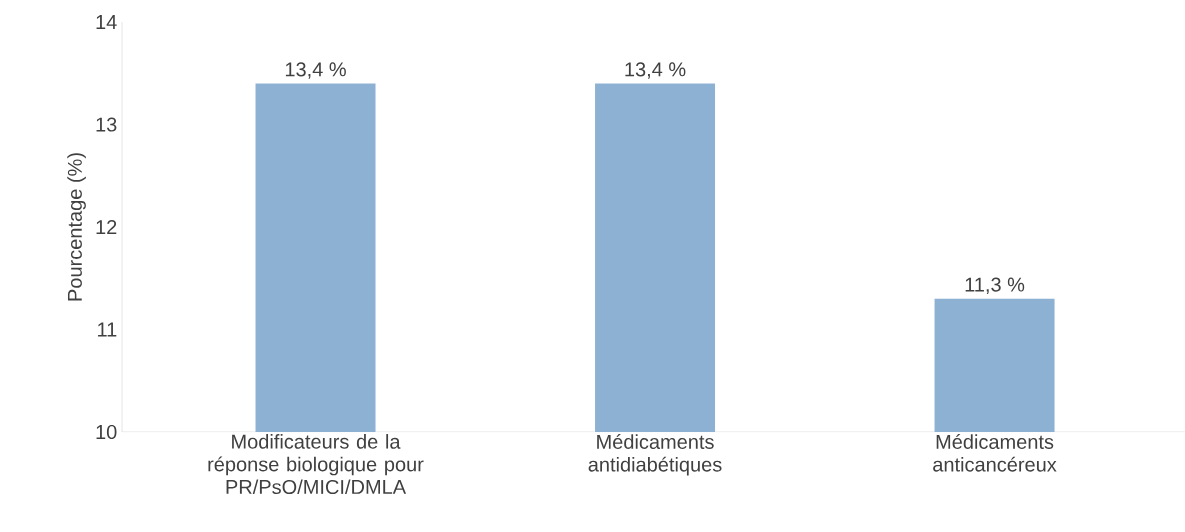 Image resolution: width=1185 pixels, height=532 pixels. What do you see at coordinates (106, 432) in the screenshot?
I see `y-tick-label: 10` at bounding box center [106, 432].